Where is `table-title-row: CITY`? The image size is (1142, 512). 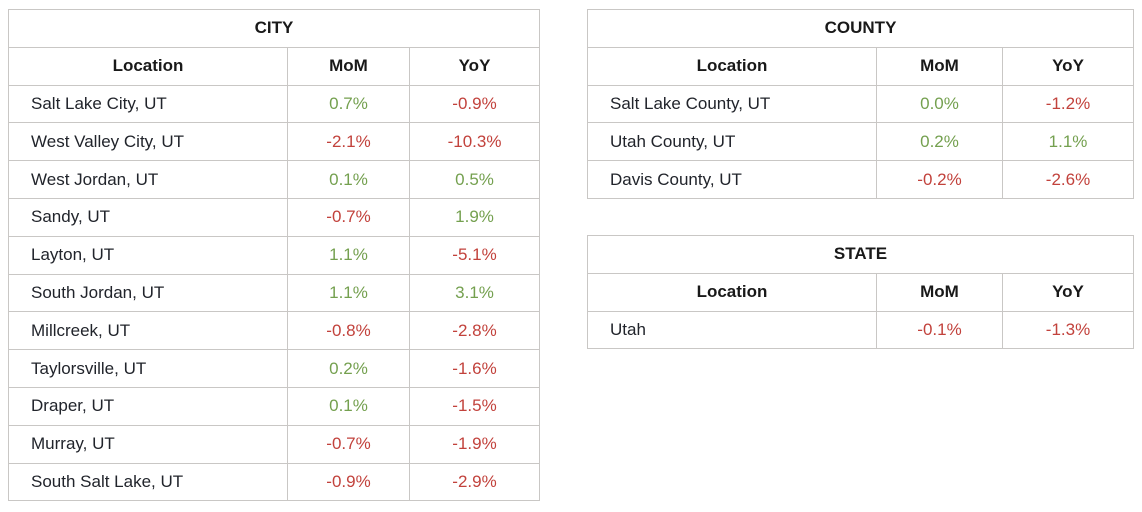
table-title-row: CITY is located at coordinates (274, 28).